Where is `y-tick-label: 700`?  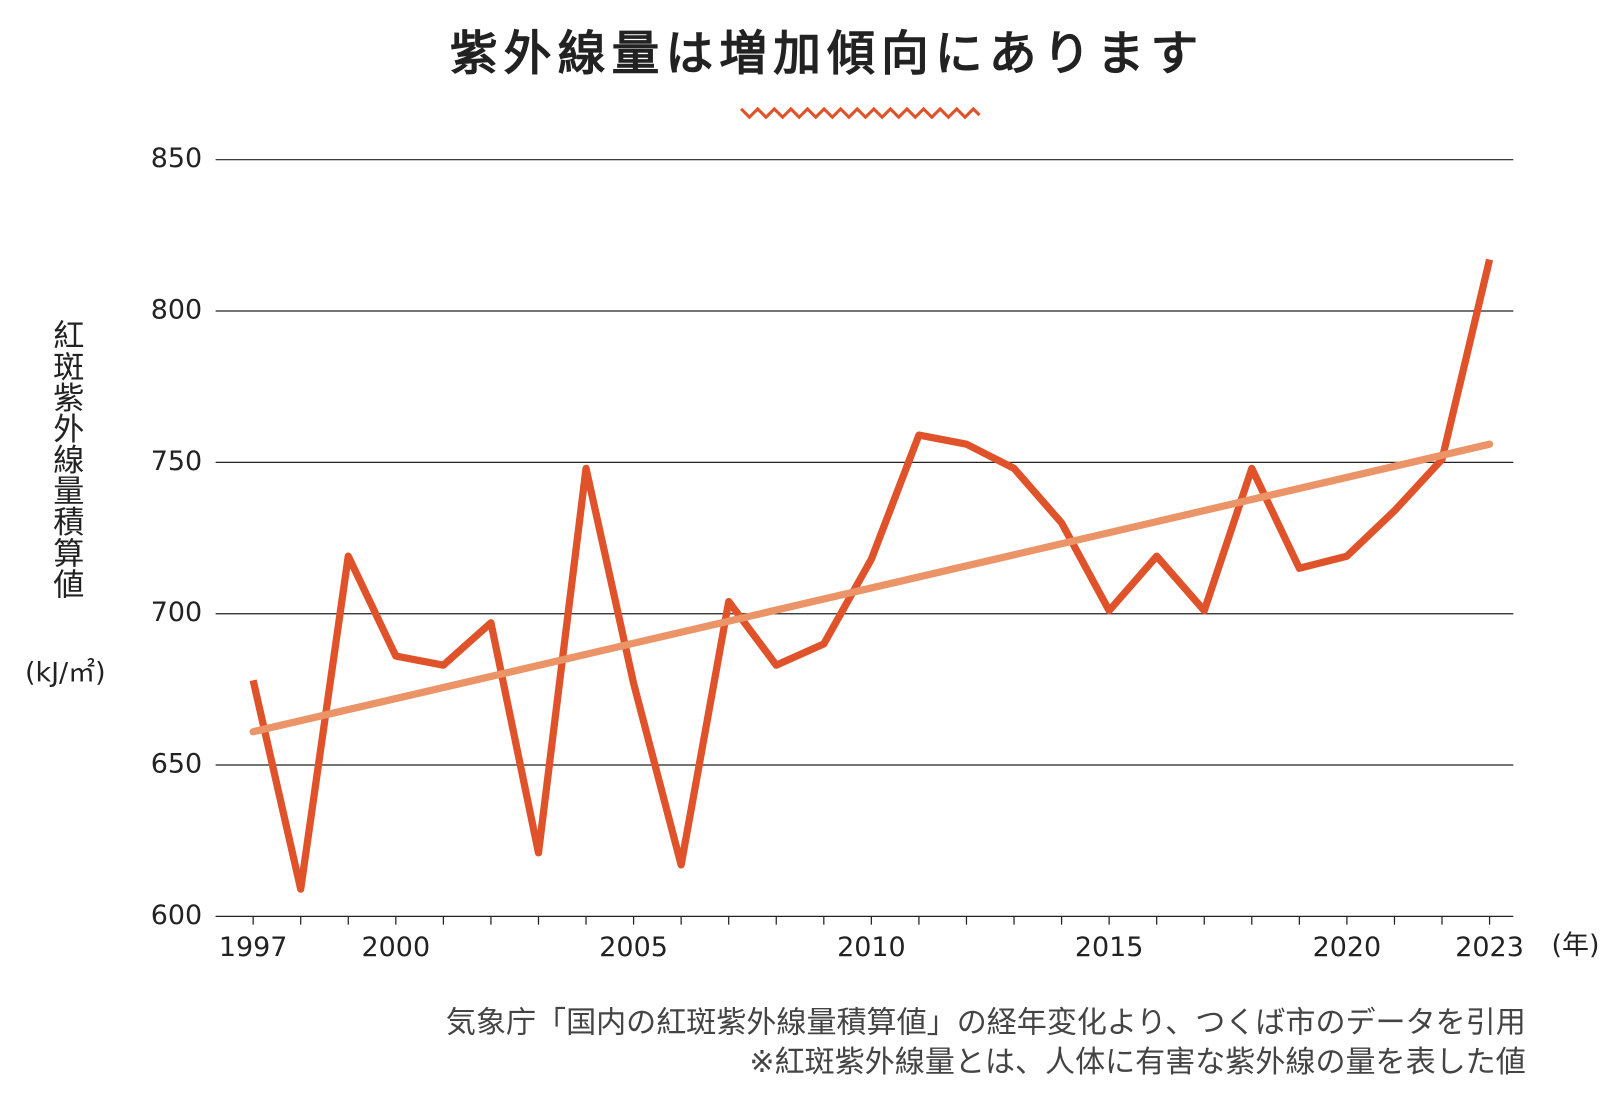 y-tick-label: 700 is located at coordinates (176, 612).